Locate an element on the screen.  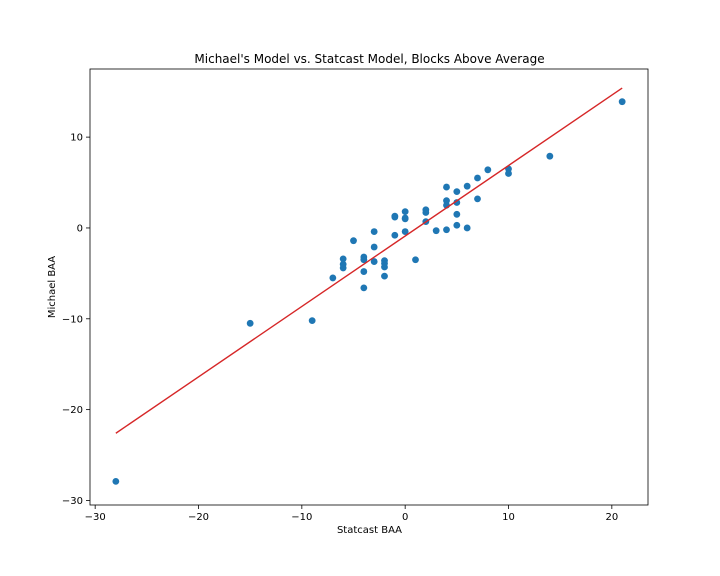
x-tick-label: −10 is located at coordinates (301, 517).